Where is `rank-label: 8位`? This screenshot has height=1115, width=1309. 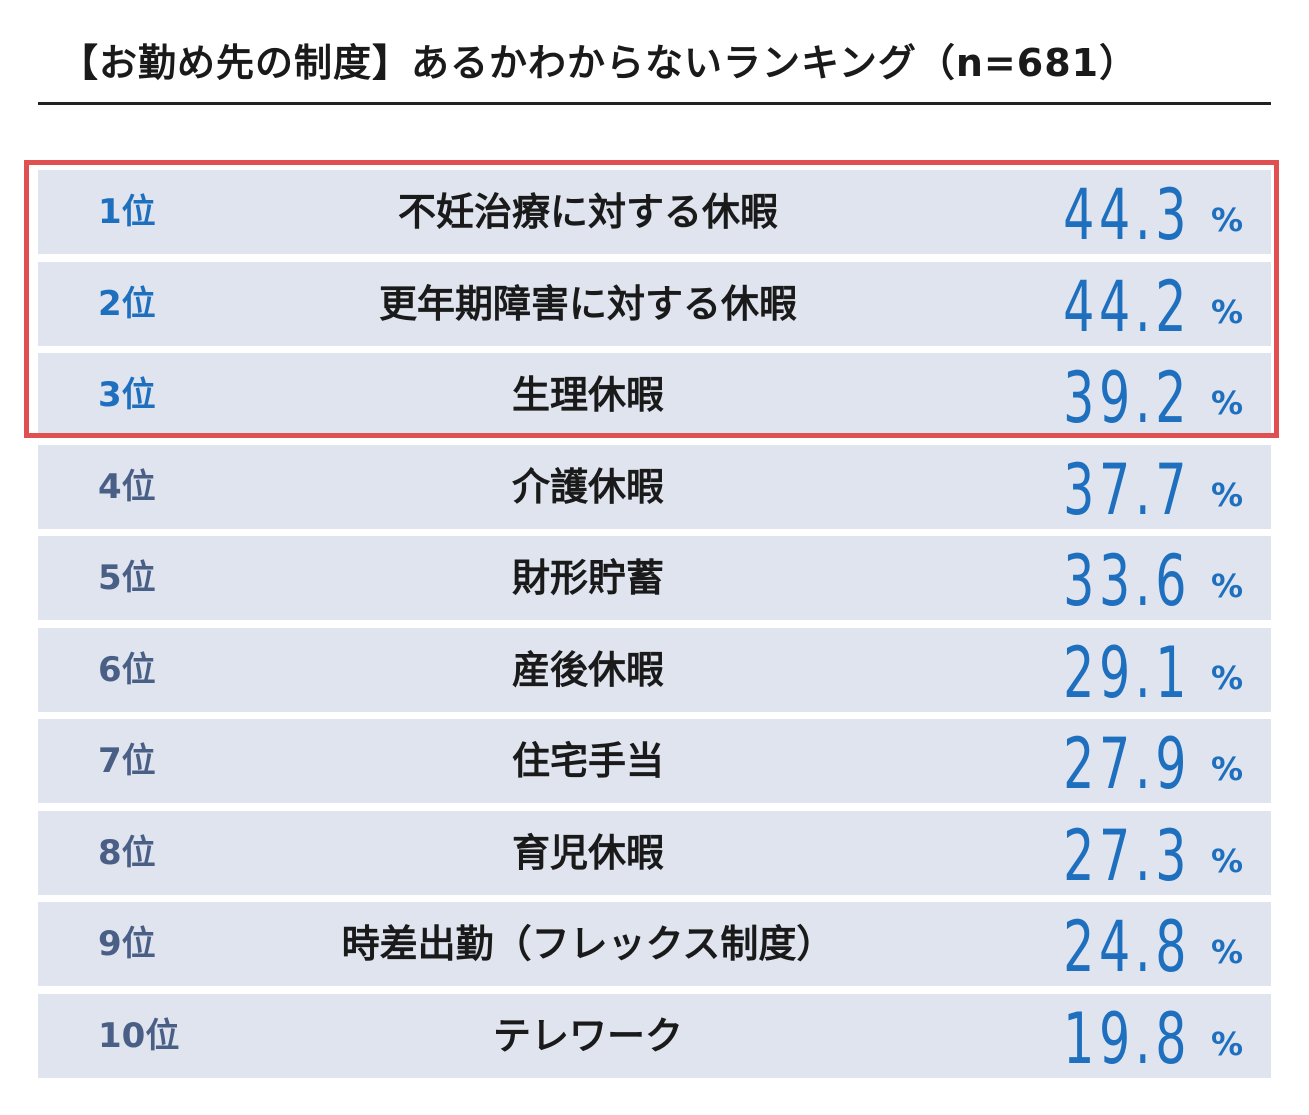
rank-label: 8位 is located at coordinates (127, 852).